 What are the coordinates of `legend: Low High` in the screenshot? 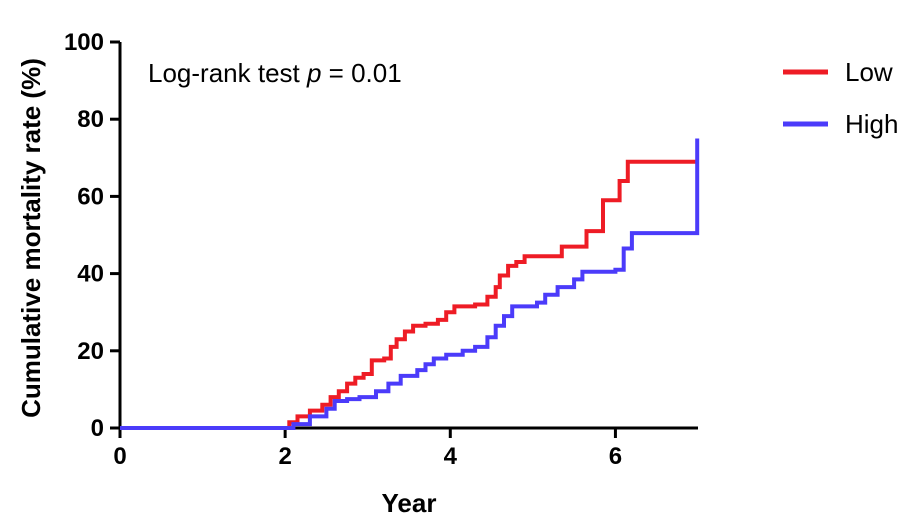 It's located at (840, 98).